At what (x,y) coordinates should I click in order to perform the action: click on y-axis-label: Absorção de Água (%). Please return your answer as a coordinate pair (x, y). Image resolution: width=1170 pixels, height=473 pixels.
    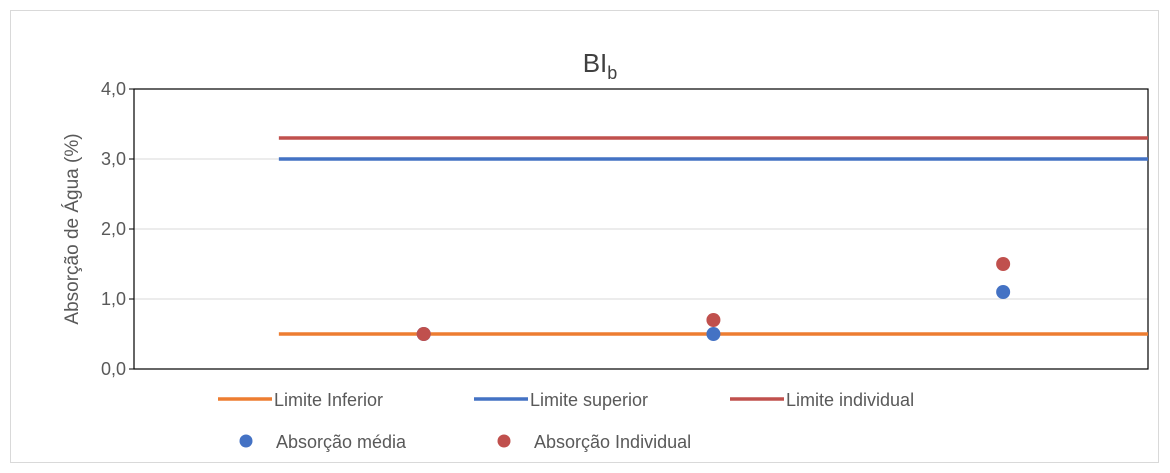
    Looking at the image, I should click on (72, 228).